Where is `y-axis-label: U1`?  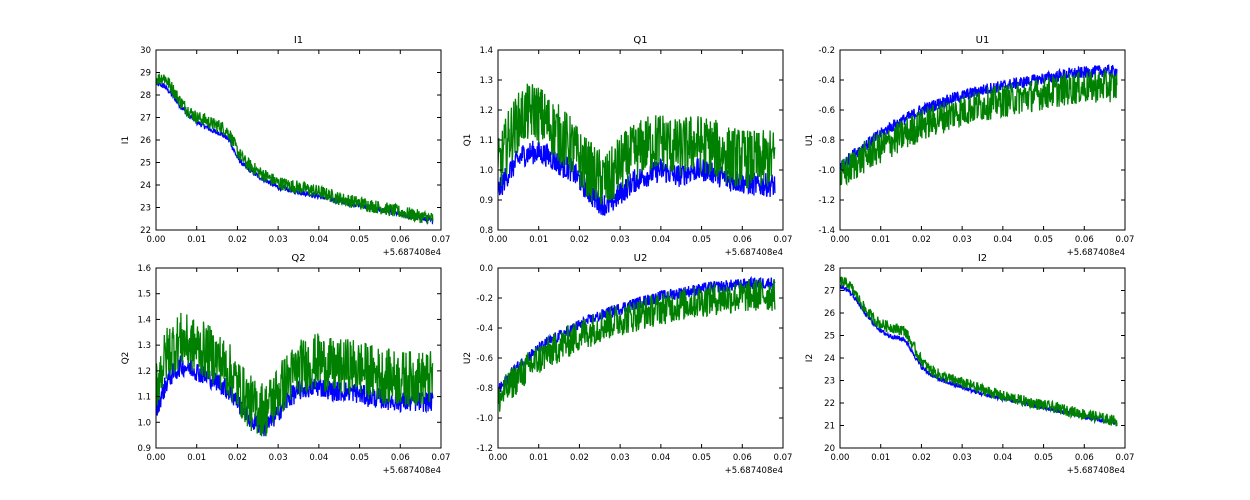 y-axis-label: U1 is located at coordinates (810, 140).